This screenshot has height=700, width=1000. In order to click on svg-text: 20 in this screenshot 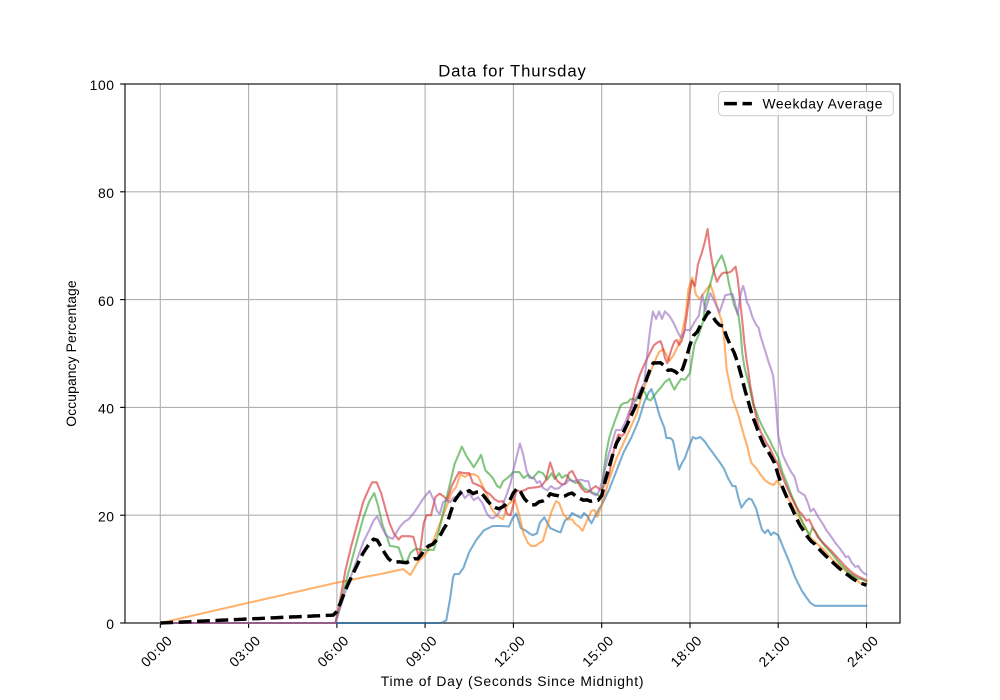, I will do `click(106, 516)`.